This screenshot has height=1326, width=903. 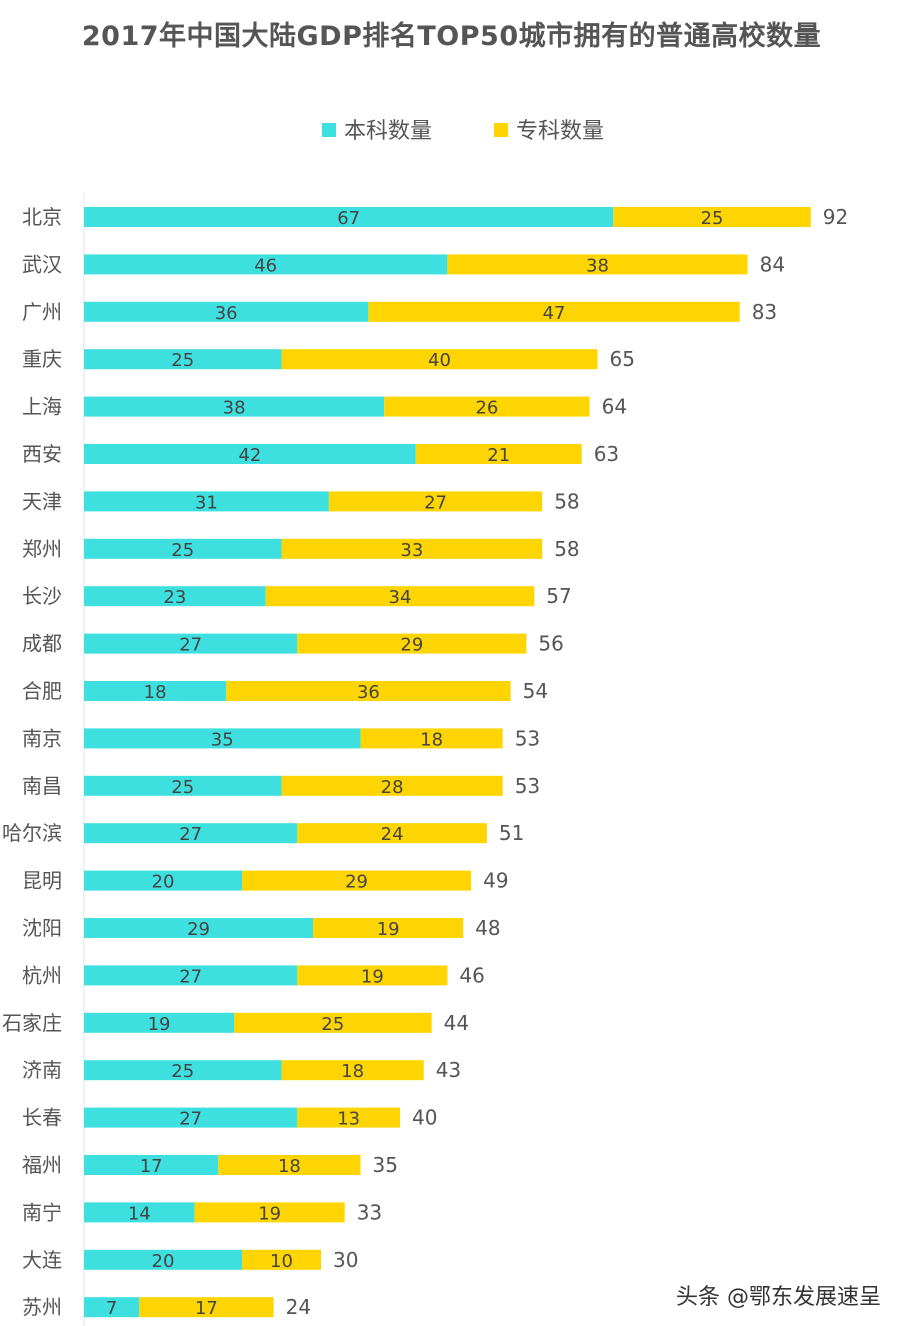 I want to click on chart-legend: 本科数量 专科数量, so click(x=451, y=132).